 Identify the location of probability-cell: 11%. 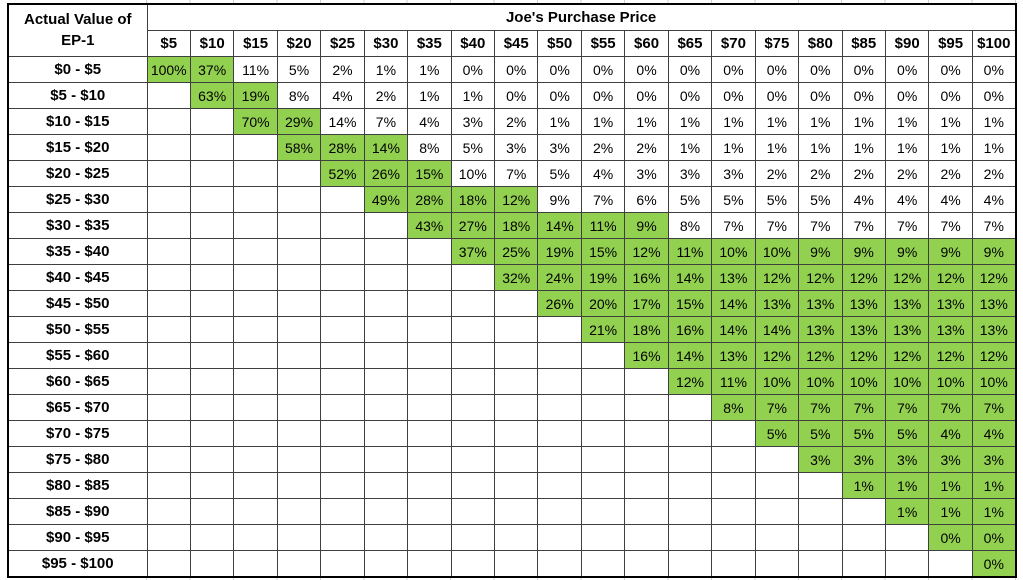
(603, 225).